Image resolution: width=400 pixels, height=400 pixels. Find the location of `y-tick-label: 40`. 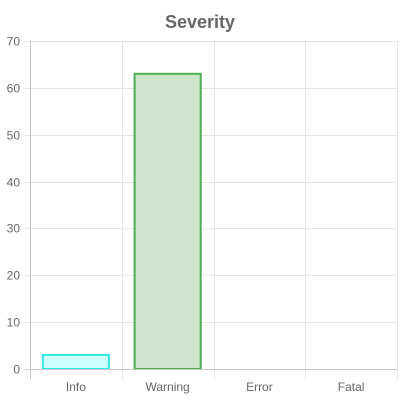

y-tick-label: 40 is located at coordinates (14, 183).